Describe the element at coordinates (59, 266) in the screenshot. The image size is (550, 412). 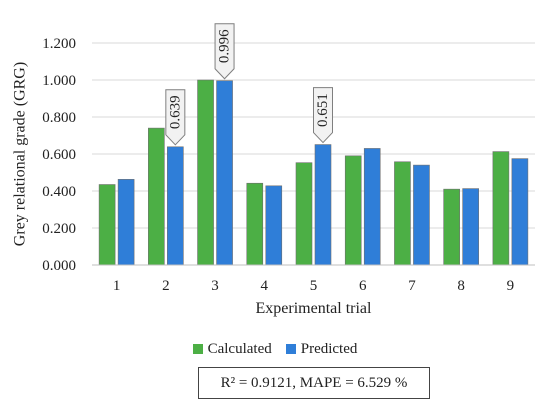
I see `y-tick-label: 0.000` at that location.